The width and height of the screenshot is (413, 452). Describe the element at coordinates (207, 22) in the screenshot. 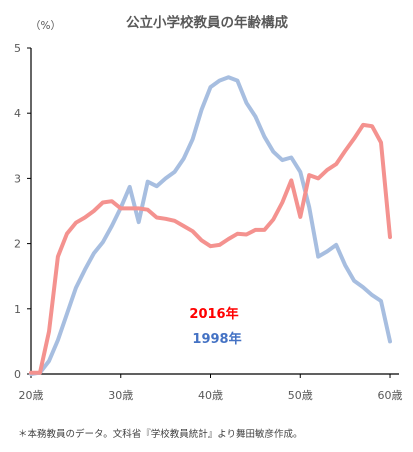

I see `chart-title: 公立小学校教員の年齢構成` at that location.